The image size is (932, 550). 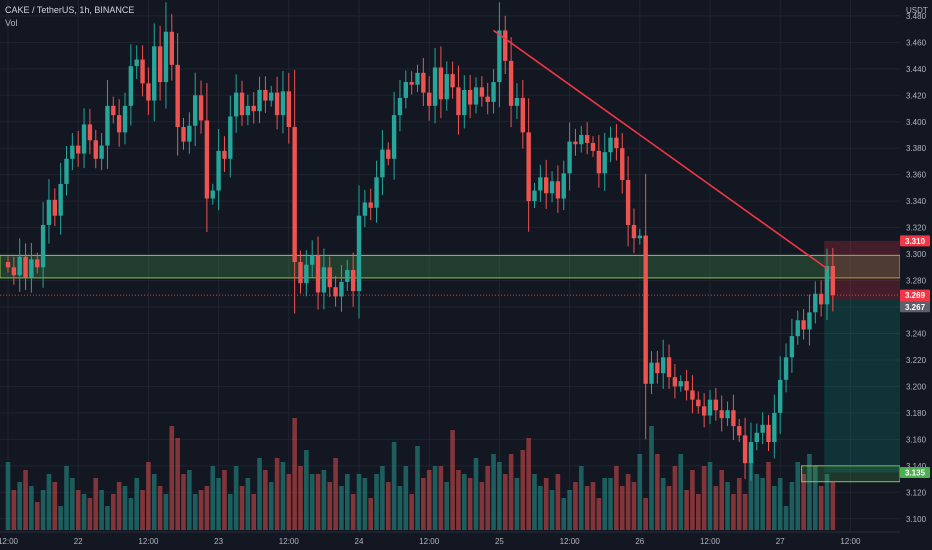 I want to click on price-axis-bg, so click(x=916, y=275).